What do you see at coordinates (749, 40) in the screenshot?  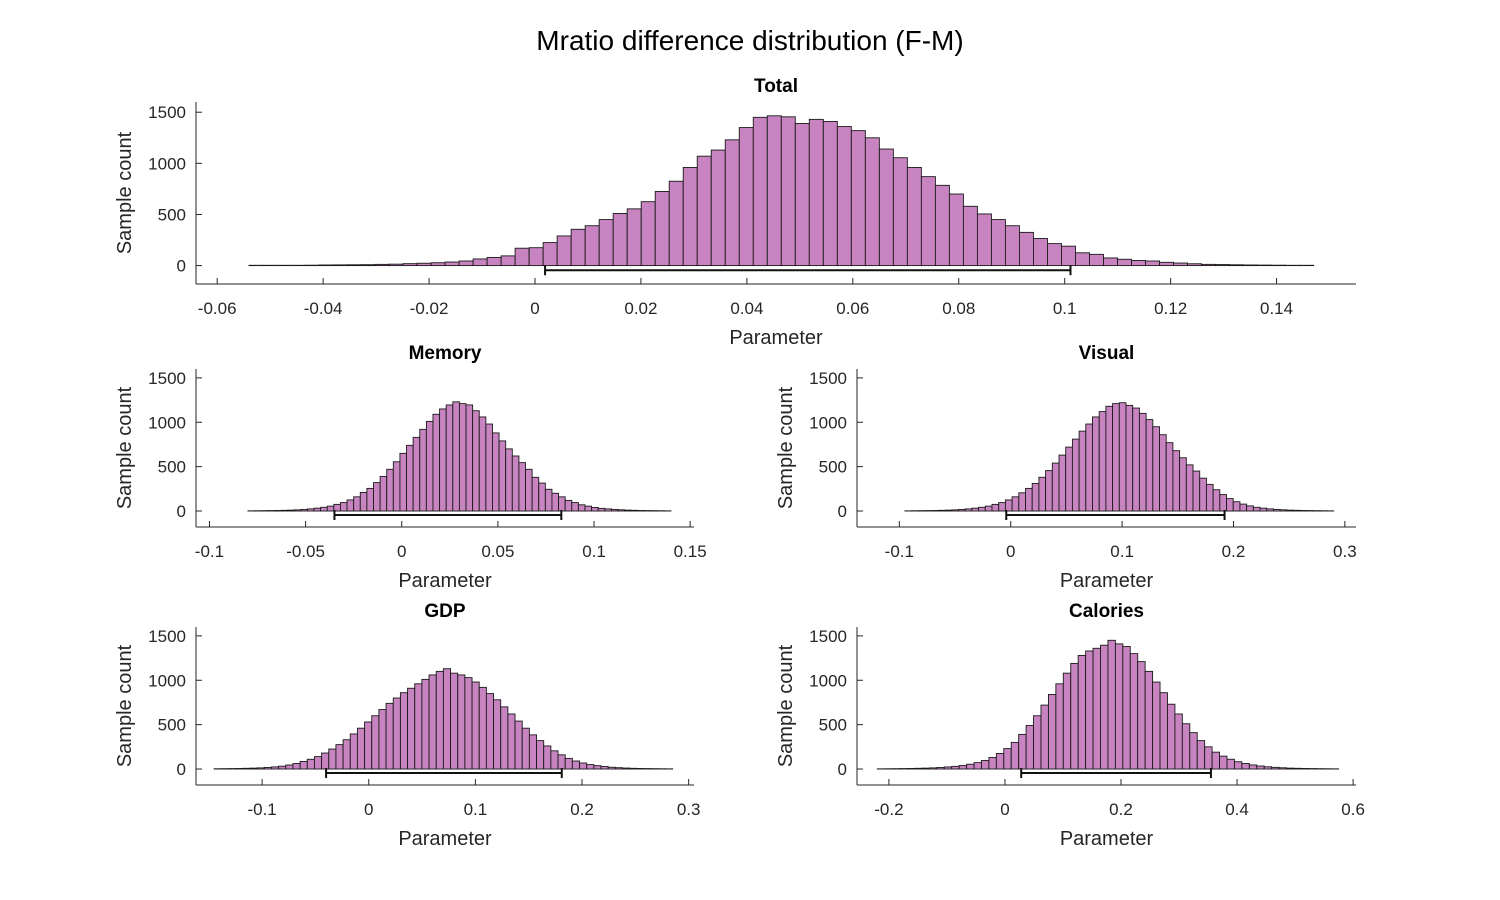 I see `figure-title: Mratio difference distribution (F-M)` at bounding box center [749, 40].